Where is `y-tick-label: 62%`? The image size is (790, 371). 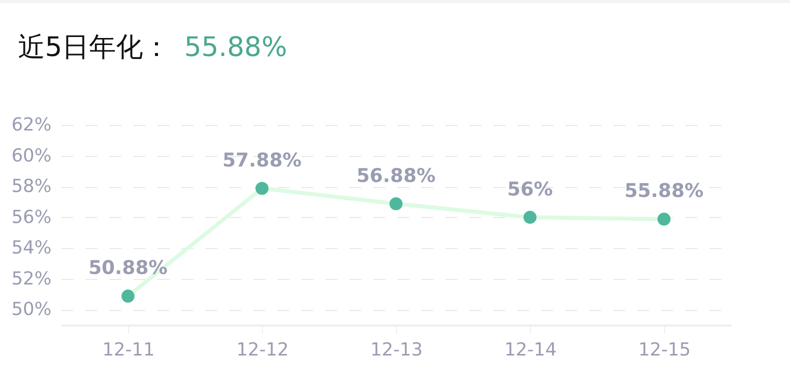
y-tick-label: 62% is located at coordinates (31, 125).